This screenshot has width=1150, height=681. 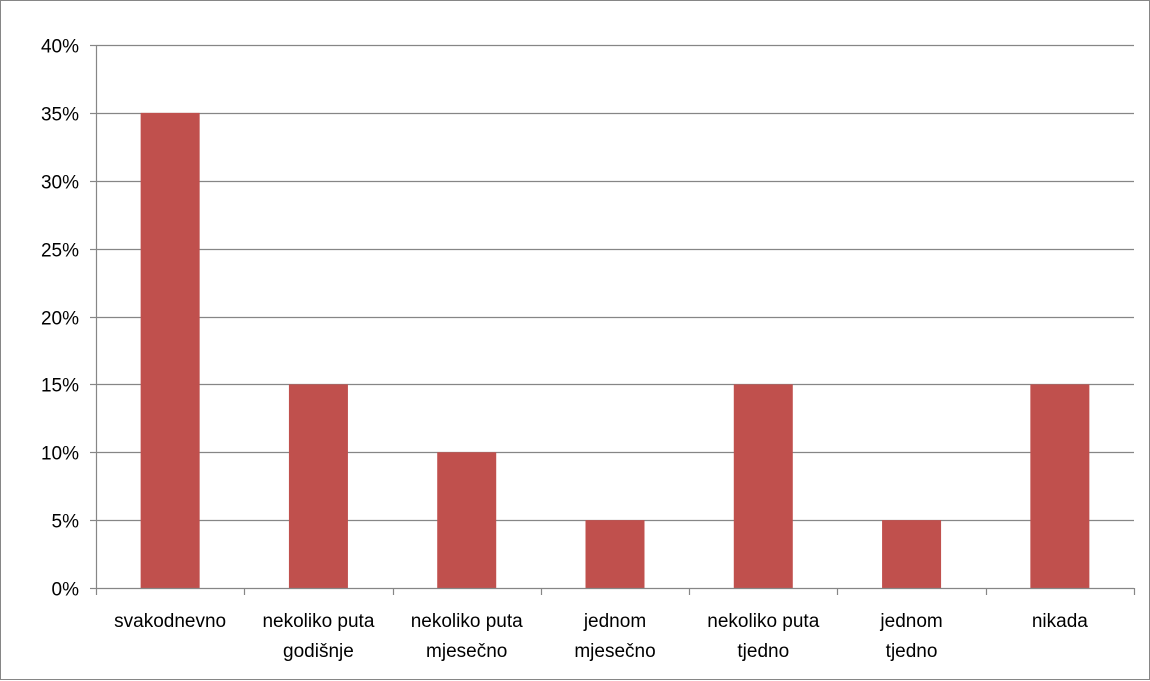 What do you see at coordinates (60, 386) in the screenshot?
I see `y-tick-label: 15%` at bounding box center [60, 386].